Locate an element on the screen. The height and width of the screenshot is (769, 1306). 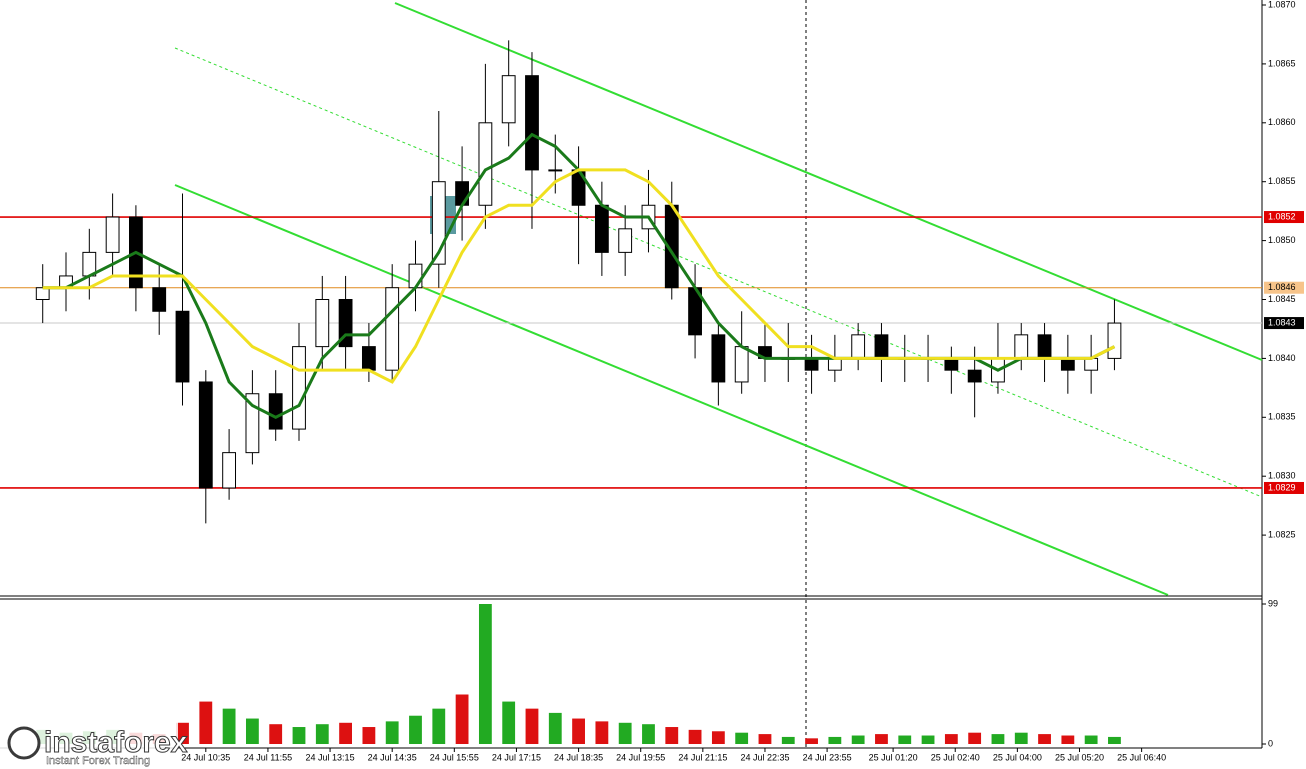
x-tick-label: 24 Jul 21:15 is located at coordinates (702, 757).